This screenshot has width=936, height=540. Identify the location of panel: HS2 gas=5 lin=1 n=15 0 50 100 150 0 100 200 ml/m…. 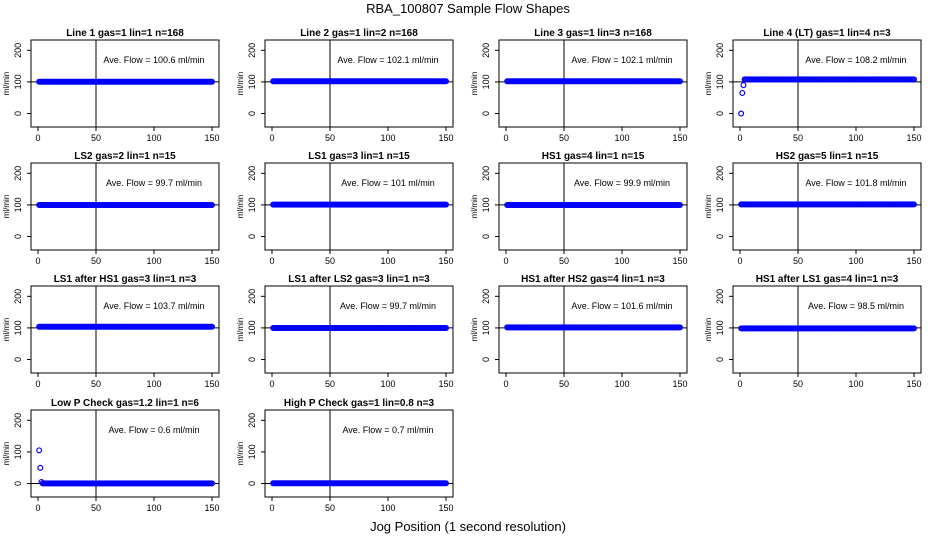
(813, 208).